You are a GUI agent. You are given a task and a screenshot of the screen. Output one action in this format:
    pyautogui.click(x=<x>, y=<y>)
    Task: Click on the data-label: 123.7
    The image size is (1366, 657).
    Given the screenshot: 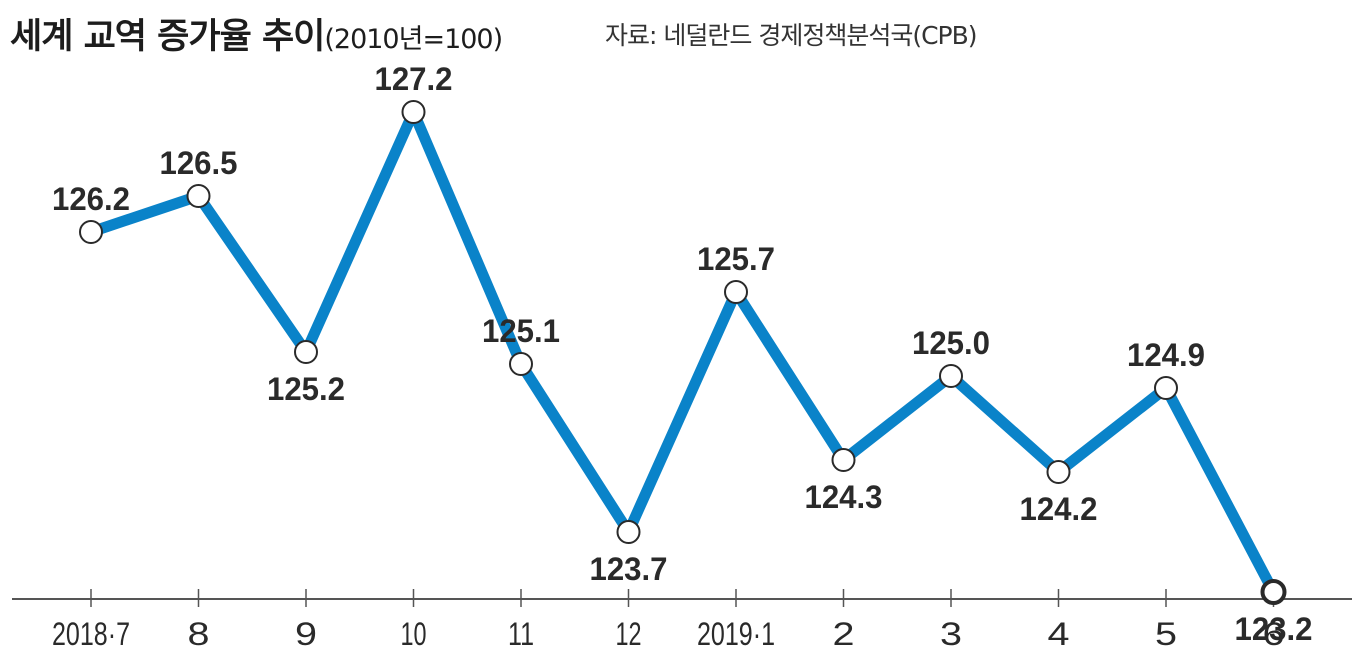 What is the action you would take?
    pyautogui.click(x=629, y=569)
    